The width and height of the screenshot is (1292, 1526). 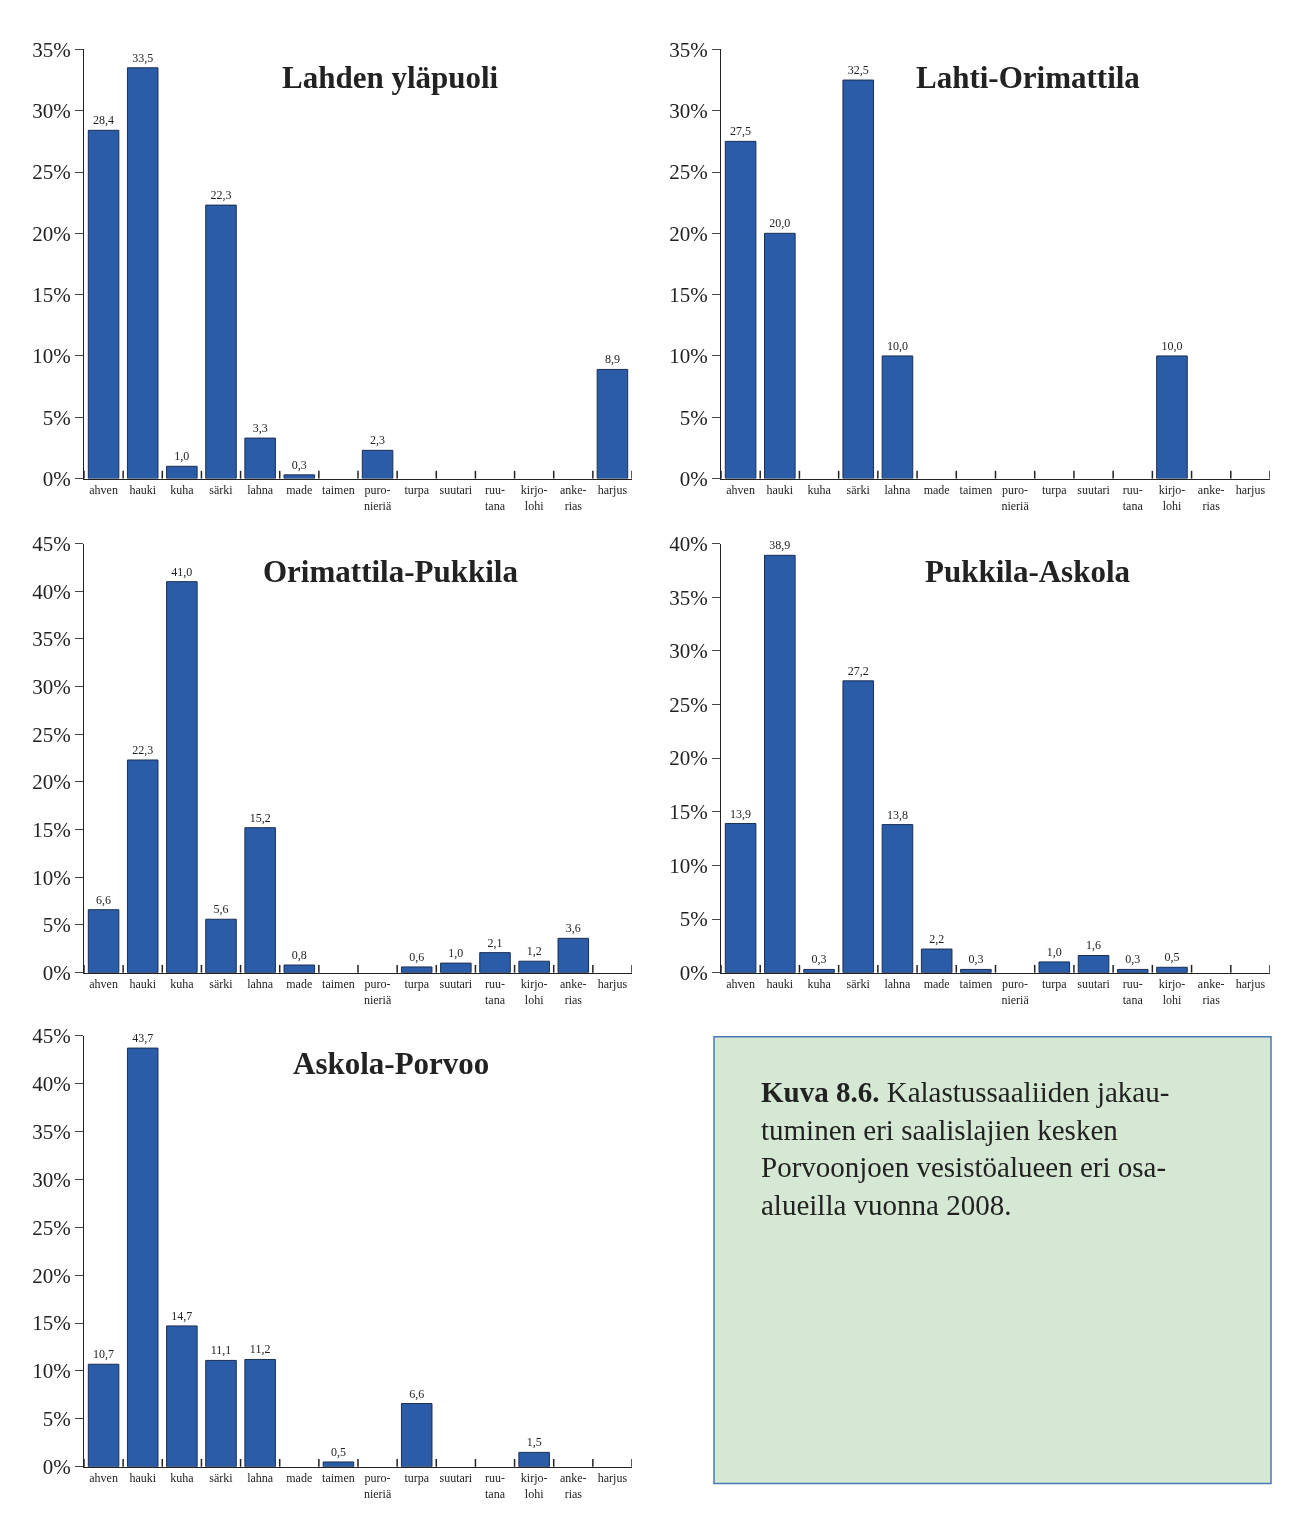 What do you see at coordinates (741, 813) in the screenshot?
I see `data-label: 13,9` at bounding box center [741, 813].